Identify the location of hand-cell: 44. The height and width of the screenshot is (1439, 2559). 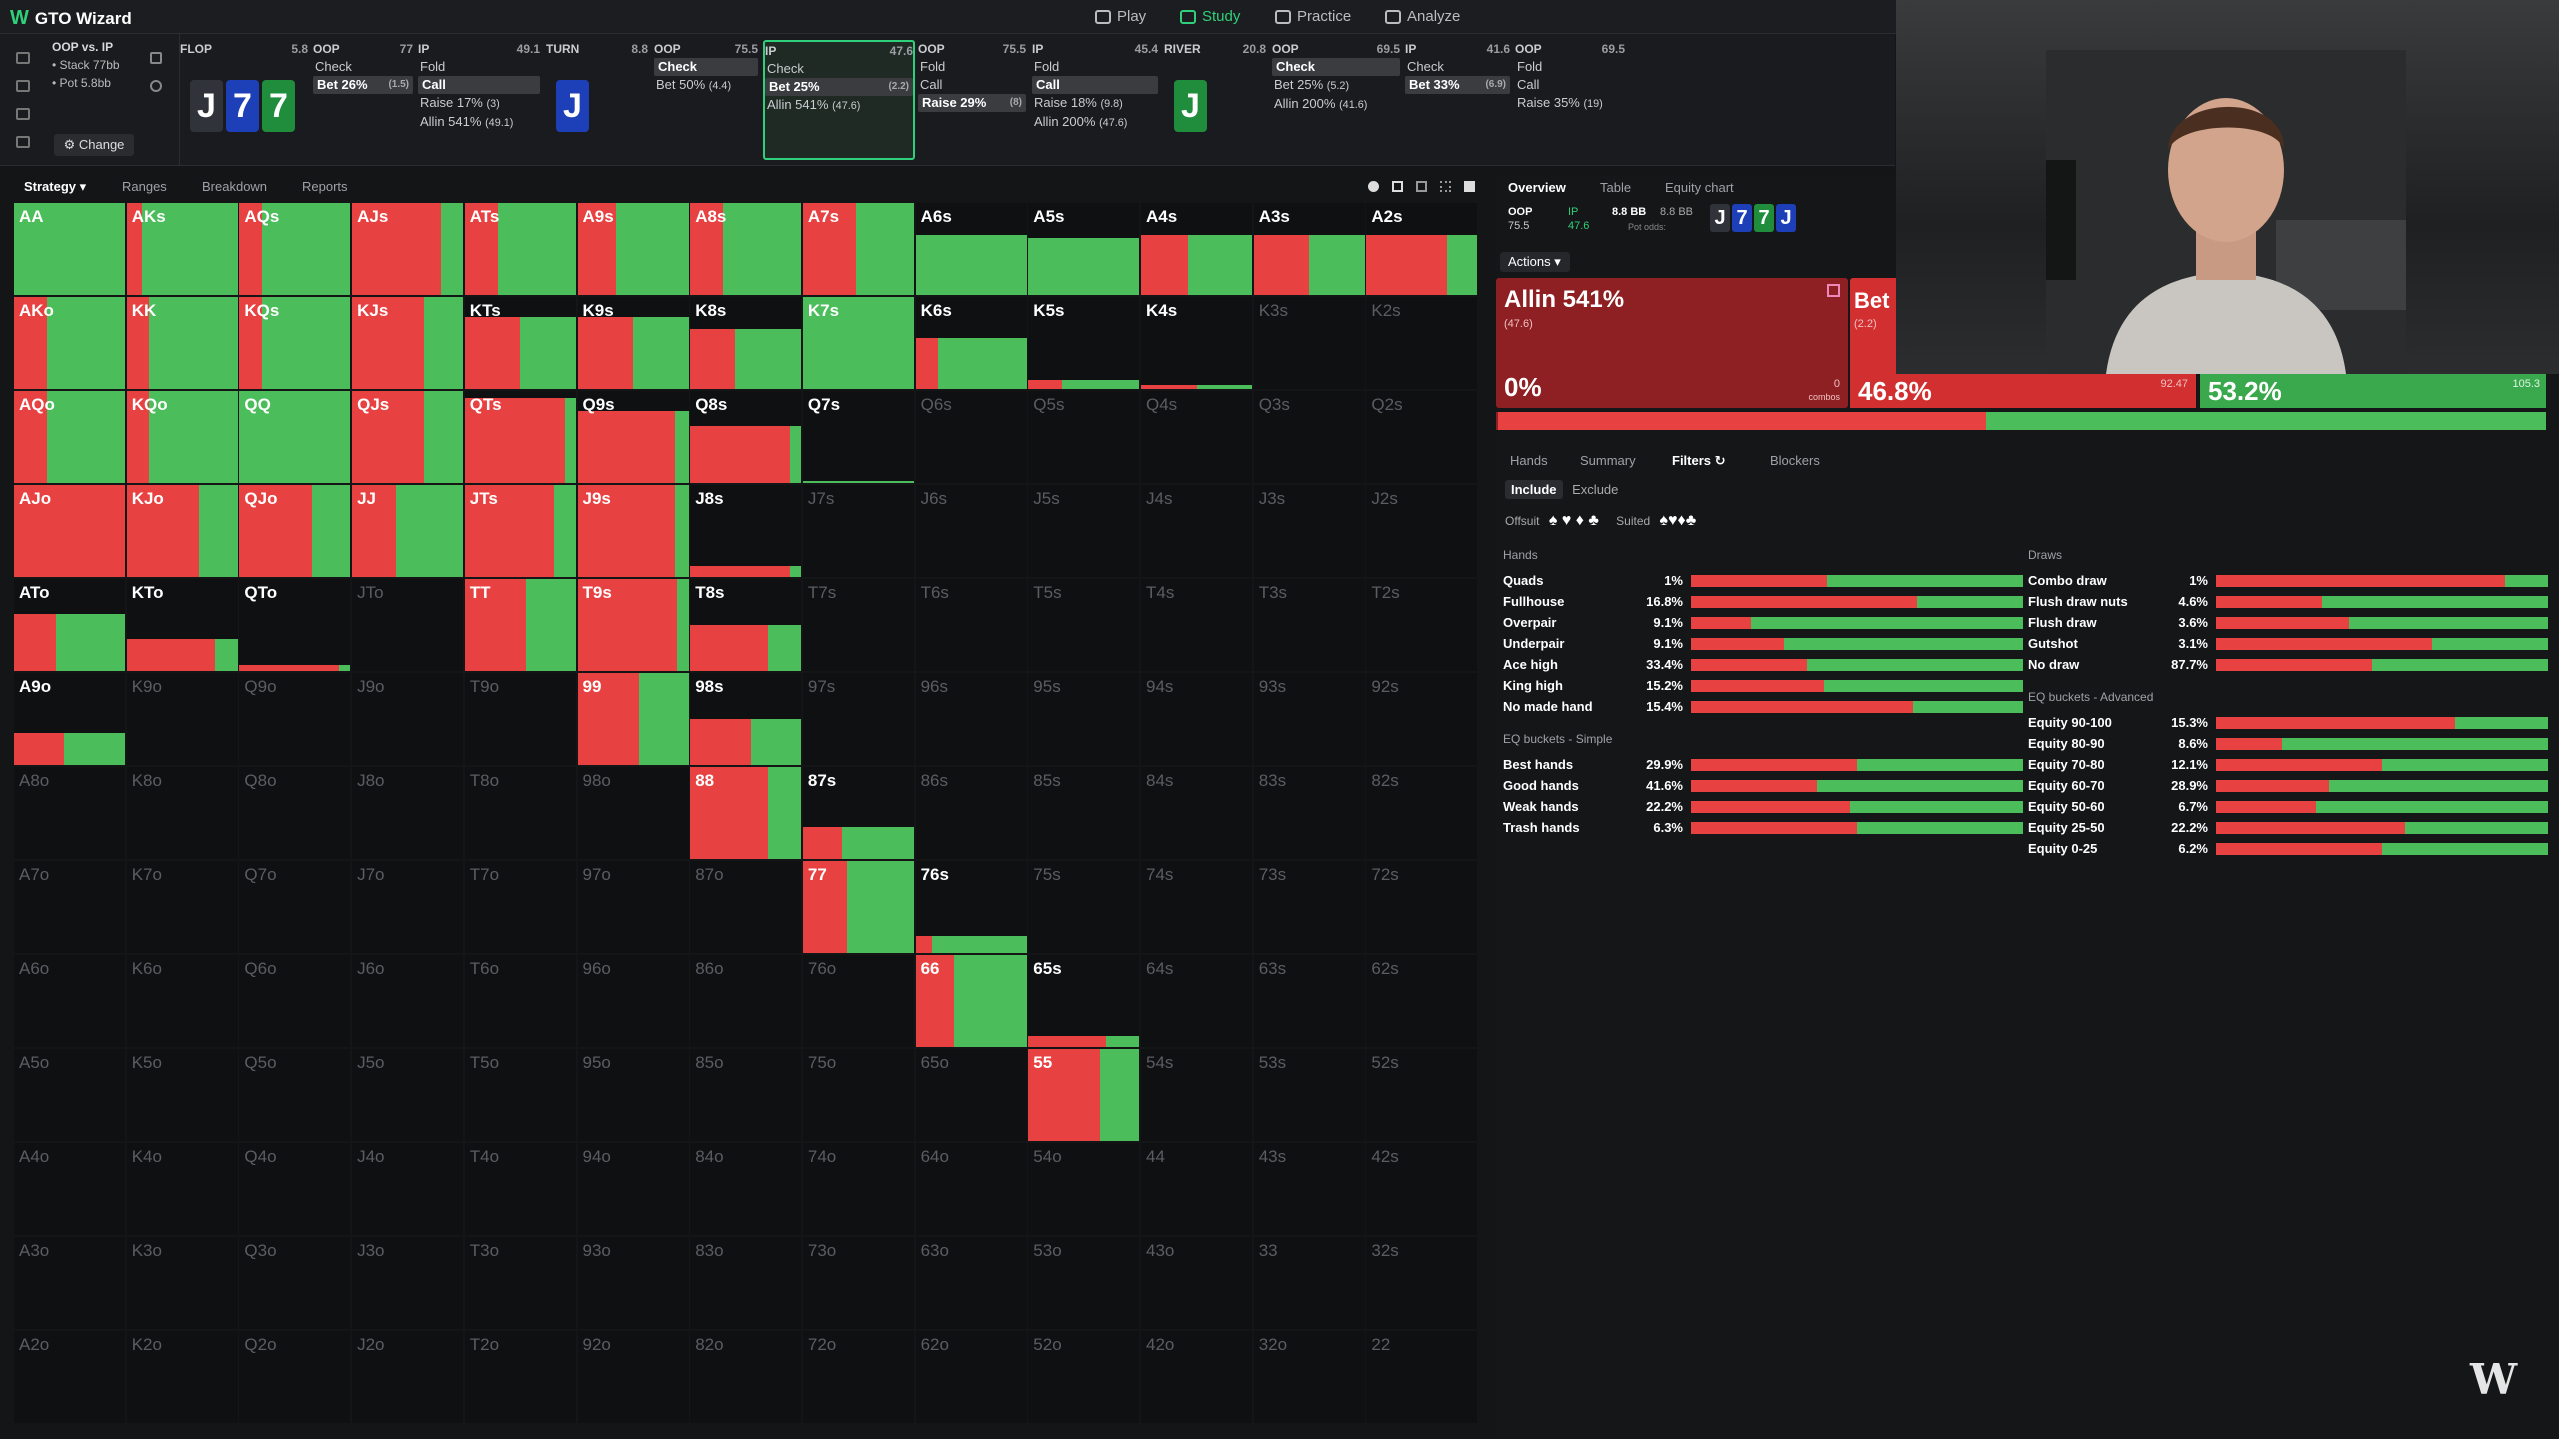
(1196, 1189).